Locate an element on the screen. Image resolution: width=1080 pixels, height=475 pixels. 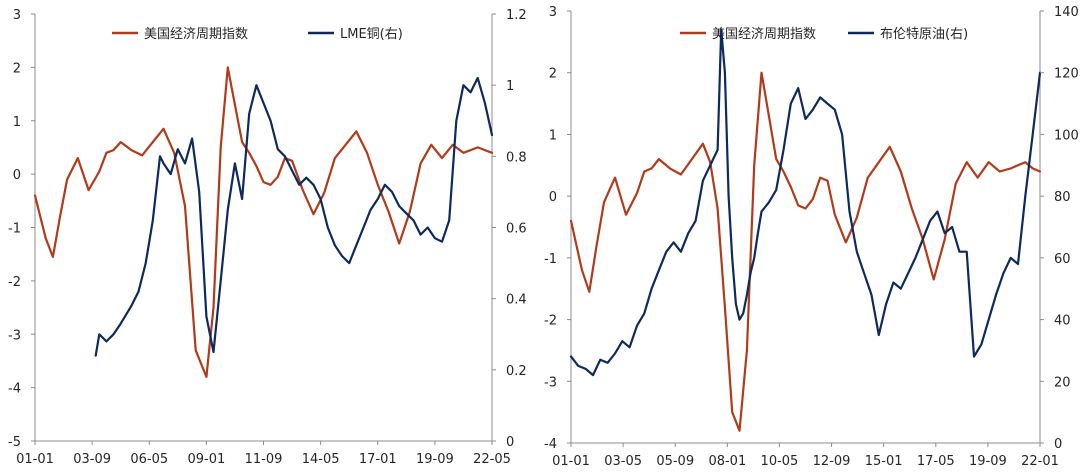
y-left-tick-label: -5 is located at coordinates (14, 442).